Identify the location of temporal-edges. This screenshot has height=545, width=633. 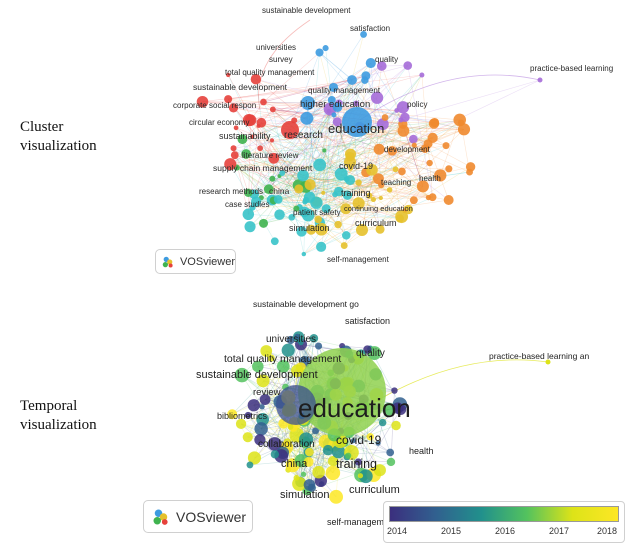
(390, 417).